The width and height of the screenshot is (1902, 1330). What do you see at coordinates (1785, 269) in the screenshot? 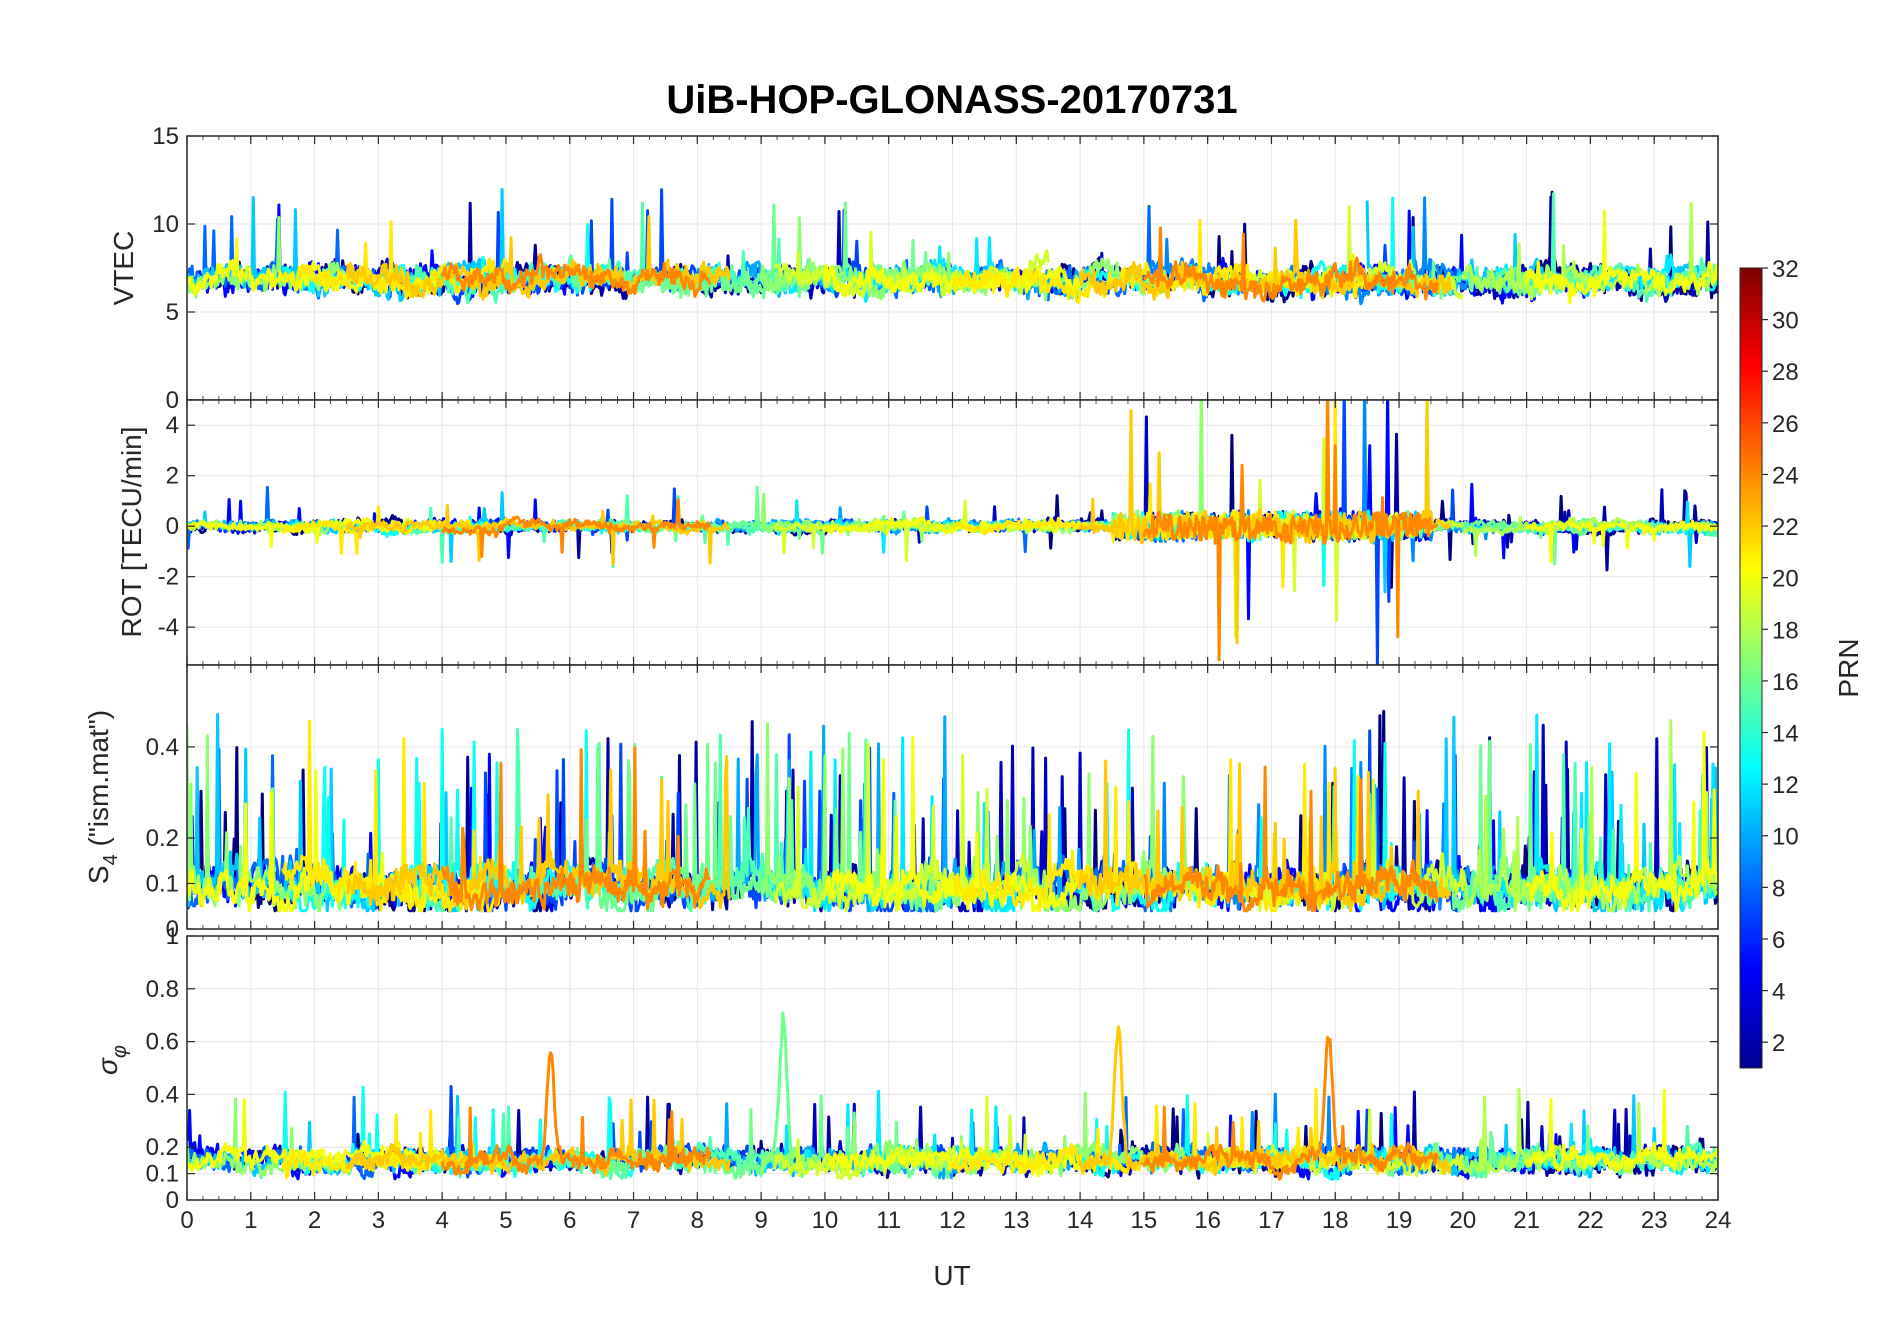
I see `colorbar-tick-label: 32` at bounding box center [1785, 269].